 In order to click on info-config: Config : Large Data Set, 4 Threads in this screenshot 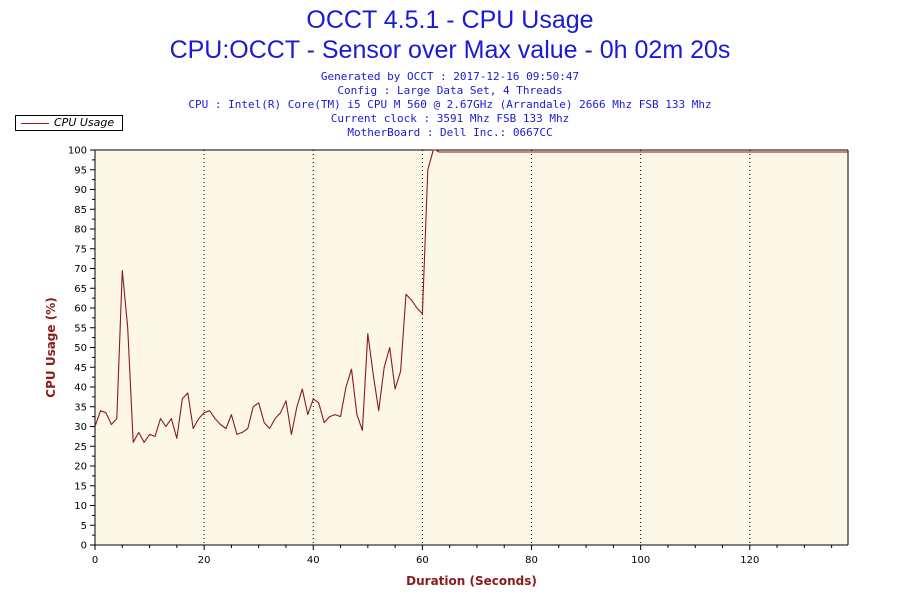, I will do `click(450, 90)`.